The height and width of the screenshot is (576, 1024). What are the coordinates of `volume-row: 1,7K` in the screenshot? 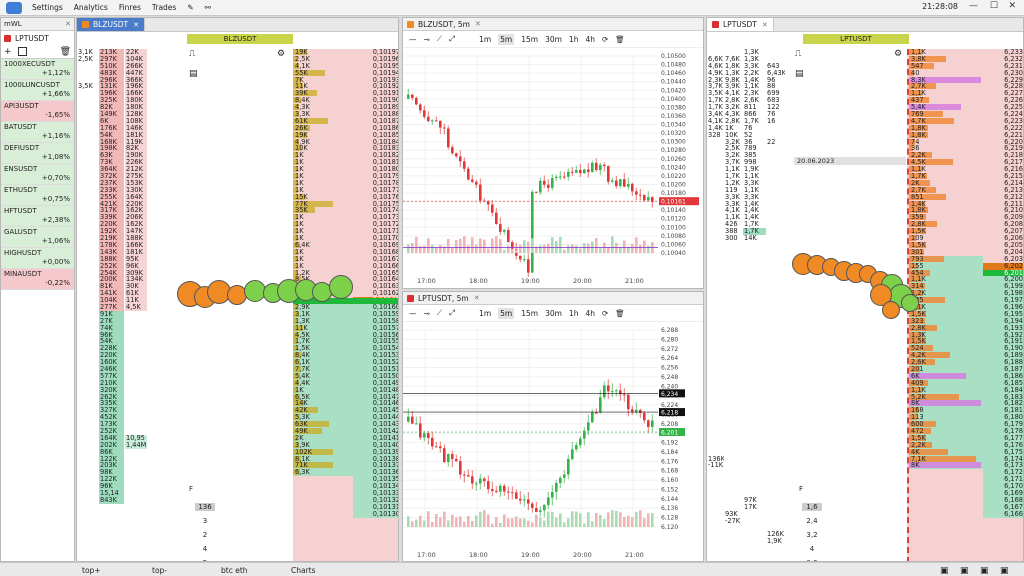 It's located at (946, 176).